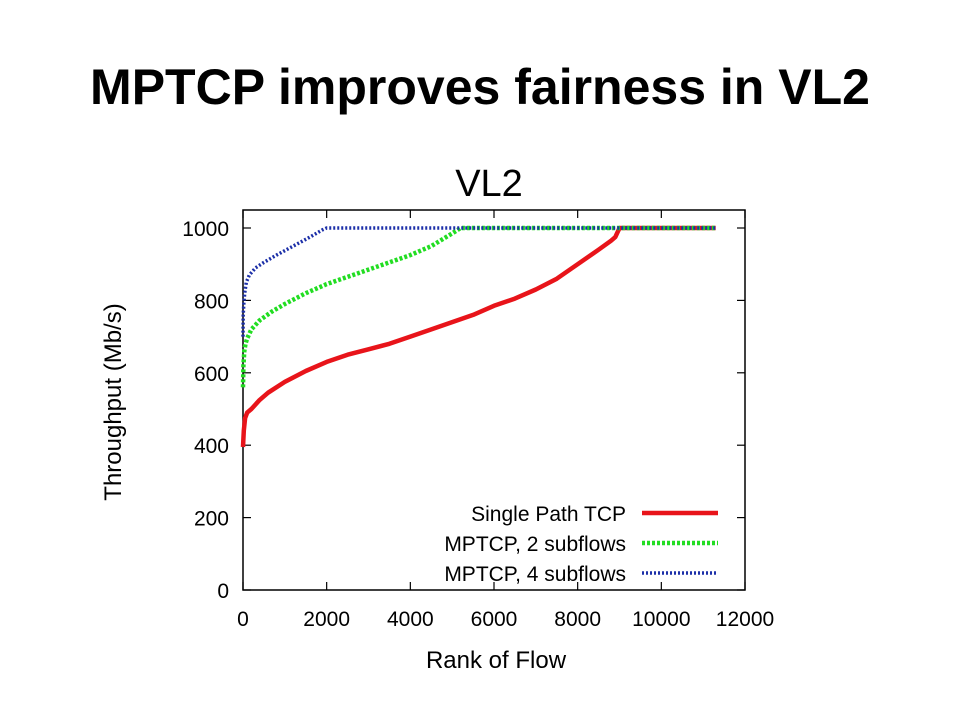 The width and height of the screenshot is (960, 720). Describe the element at coordinates (326, 619) in the screenshot. I see `x-tick-label: 2000` at that location.